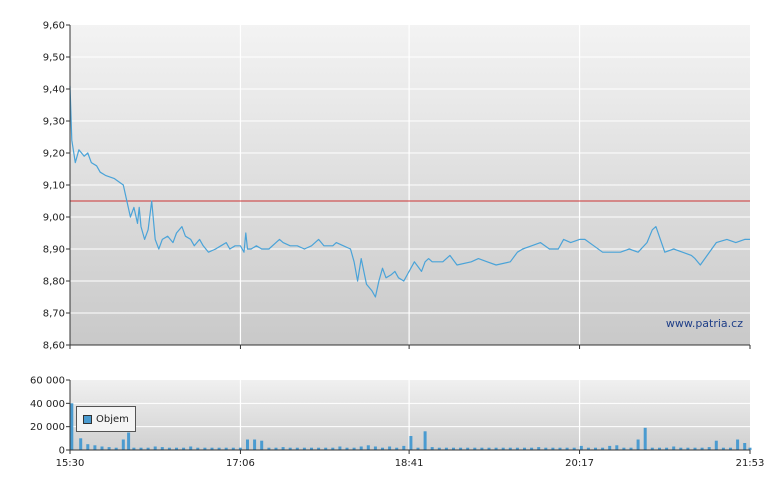  I want to click on legend-swatch, so click(87, 419).